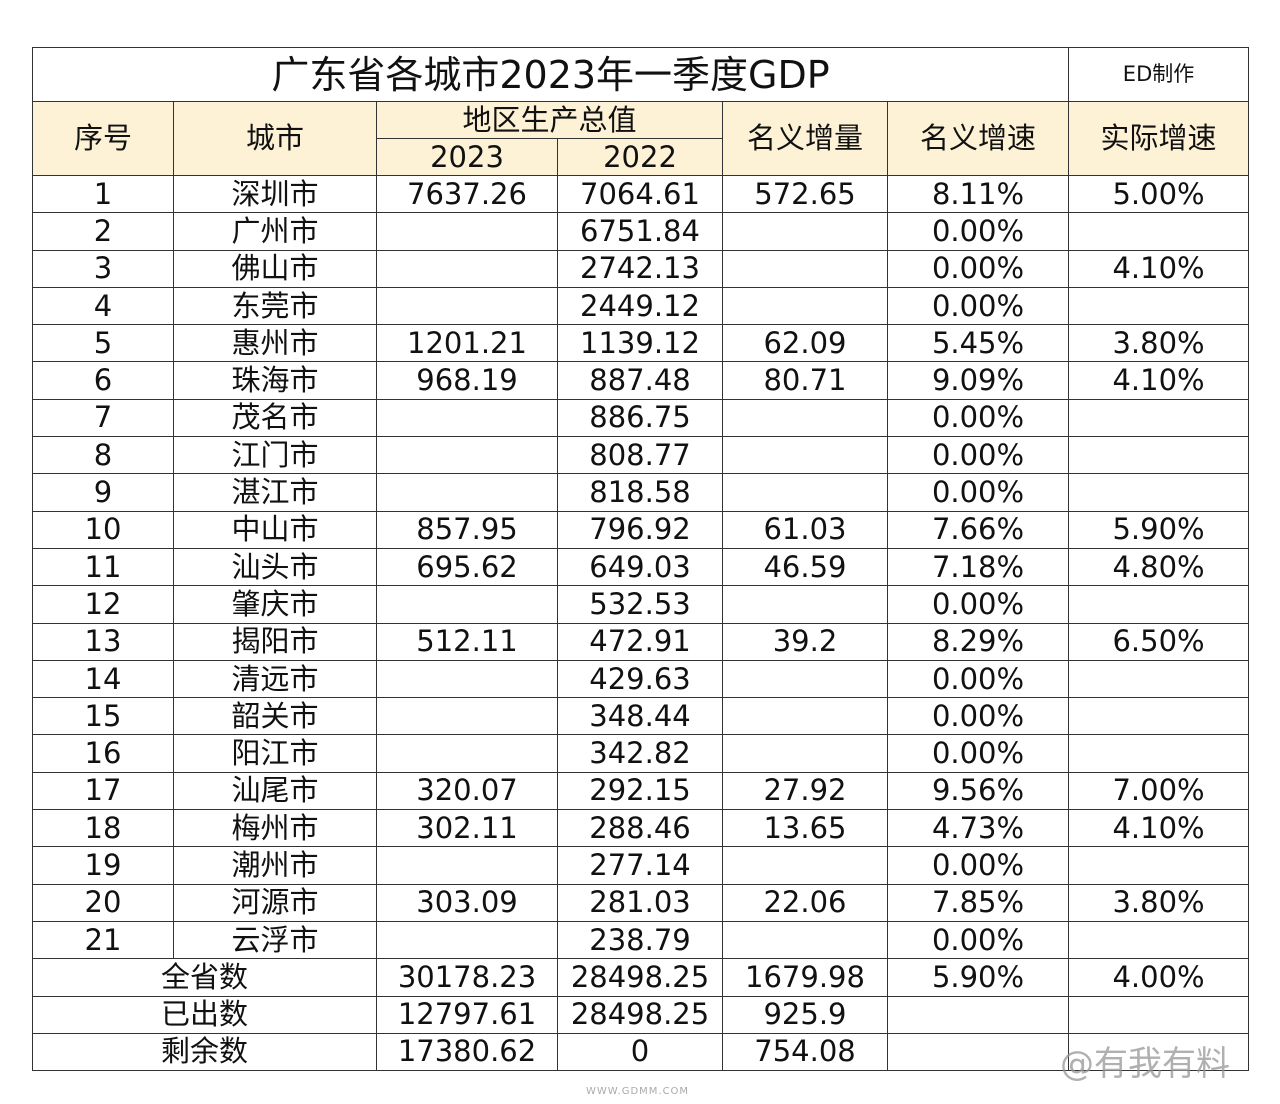 This screenshot has height=1104, width=1280. Describe the element at coordinates (978, 380) in the screenshot. I see `cell: 9.09%` at that location.